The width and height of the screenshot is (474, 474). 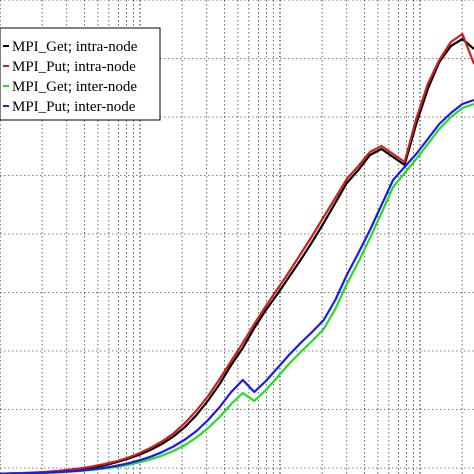 What do you see at coordinates (75, 47) in the screenshot?
I see `legend-label-0: MPI_Get; intra-node` at bounding box center [75, 47].